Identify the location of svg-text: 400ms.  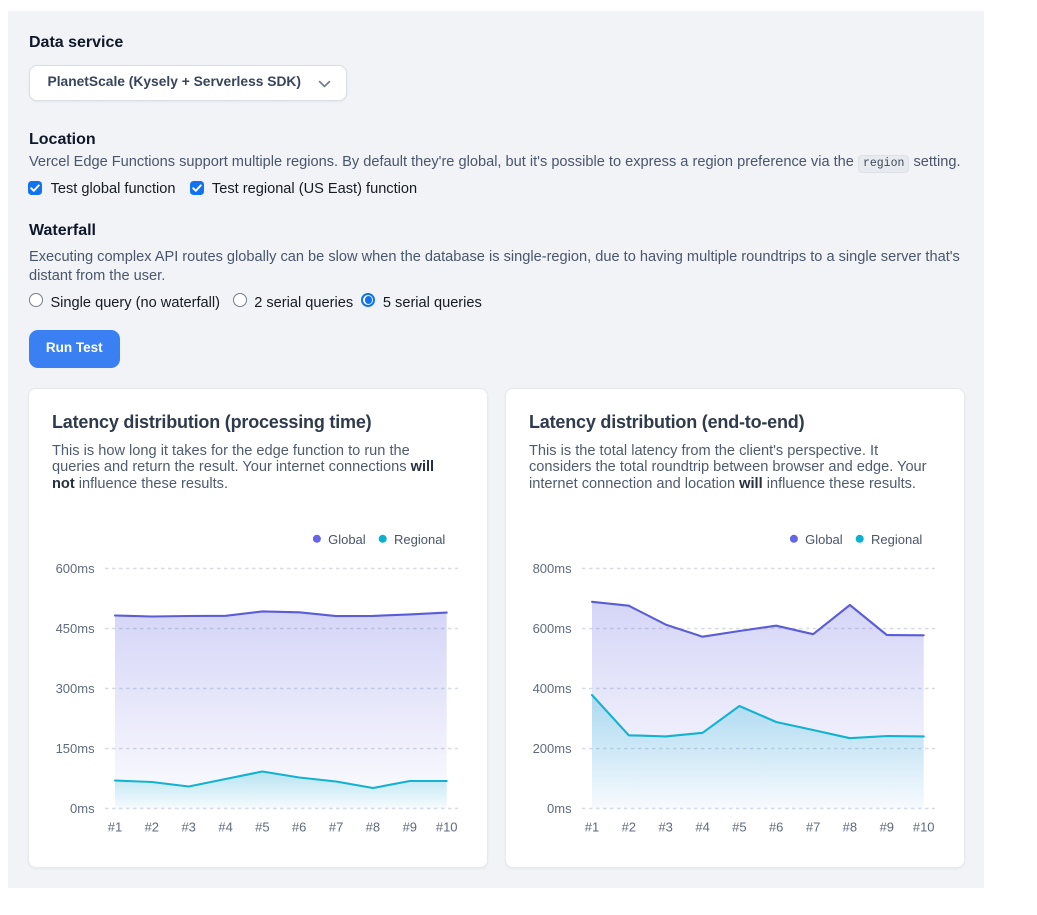
(553, 688).